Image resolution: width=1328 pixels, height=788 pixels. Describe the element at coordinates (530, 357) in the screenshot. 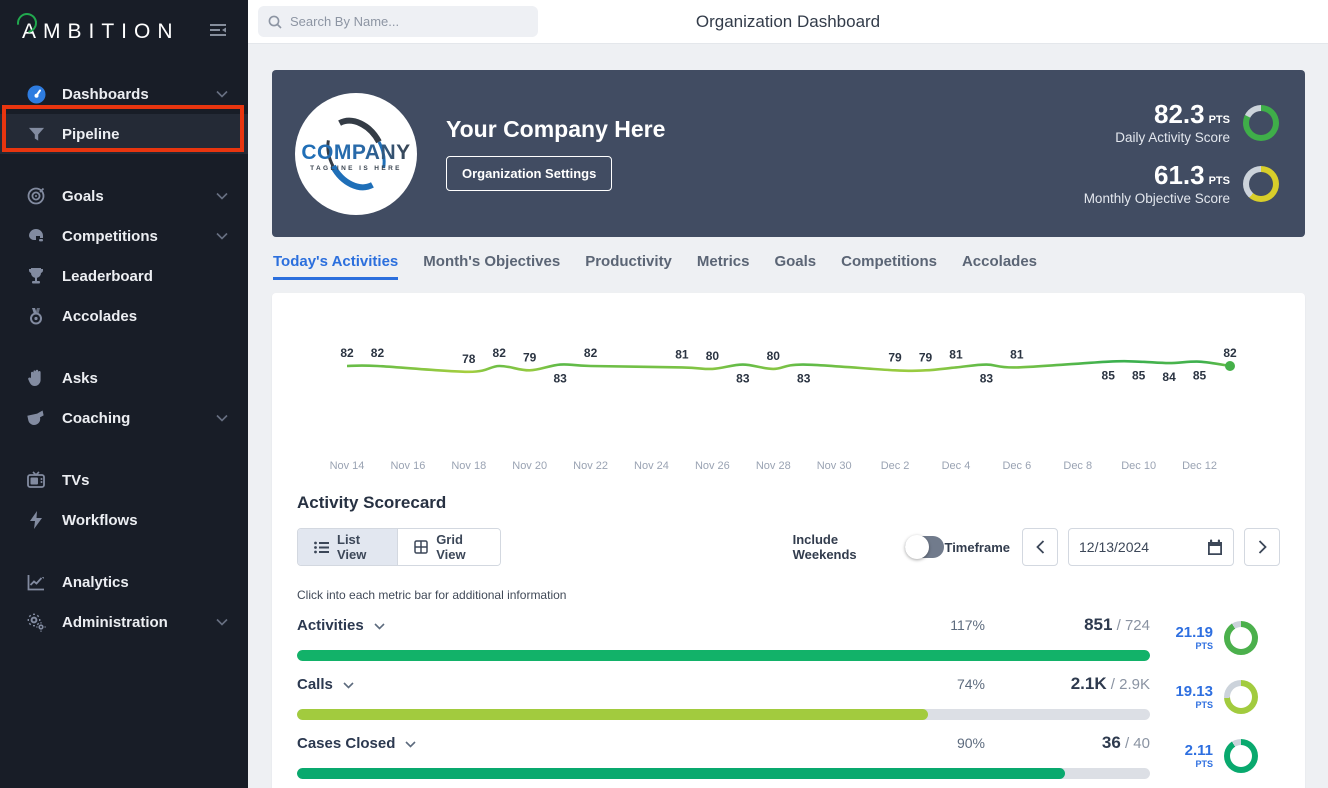

I see `point-label: 79` at that location.